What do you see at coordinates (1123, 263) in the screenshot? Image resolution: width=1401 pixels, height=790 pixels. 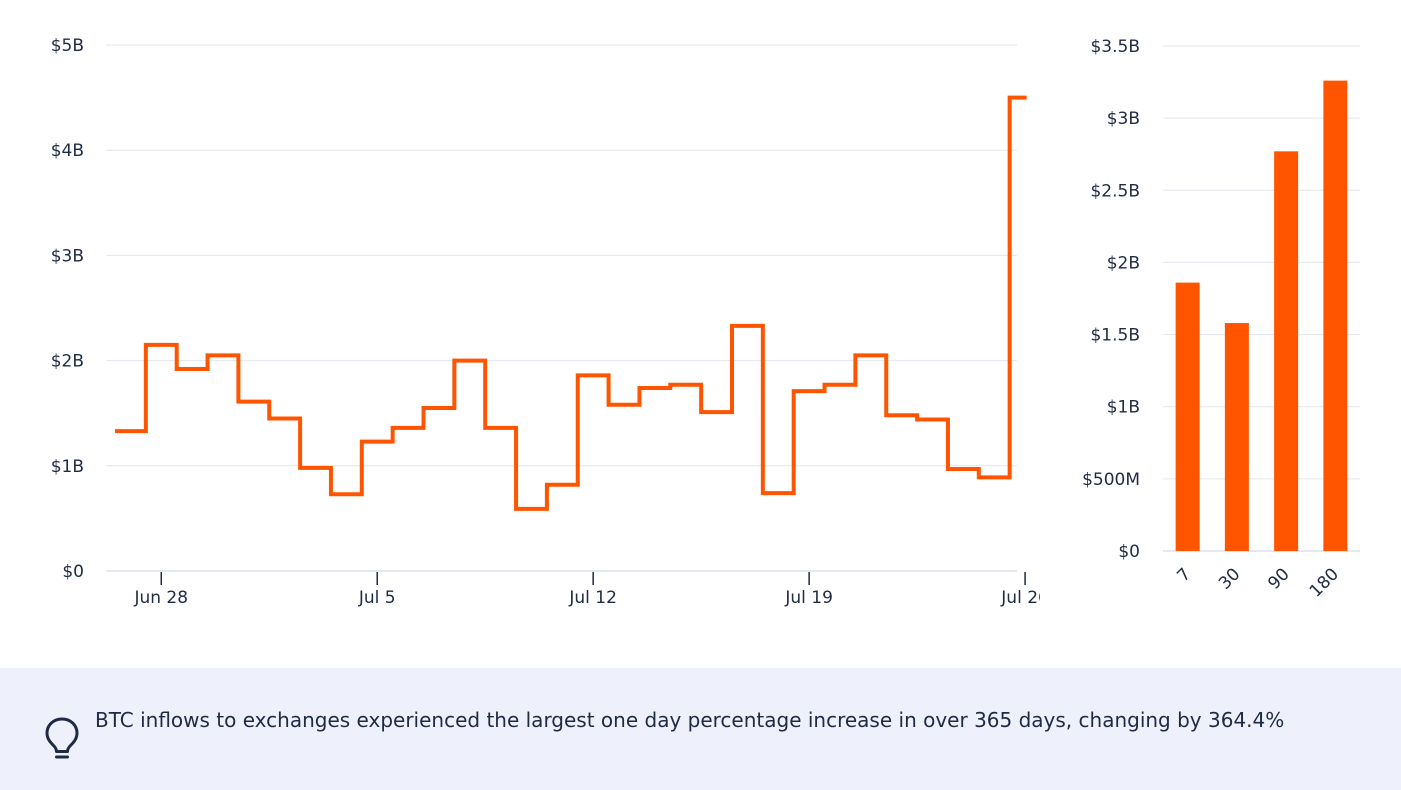 I see `bar-chart-y-tick-label: $2B` at bounding box center [1123, 263].